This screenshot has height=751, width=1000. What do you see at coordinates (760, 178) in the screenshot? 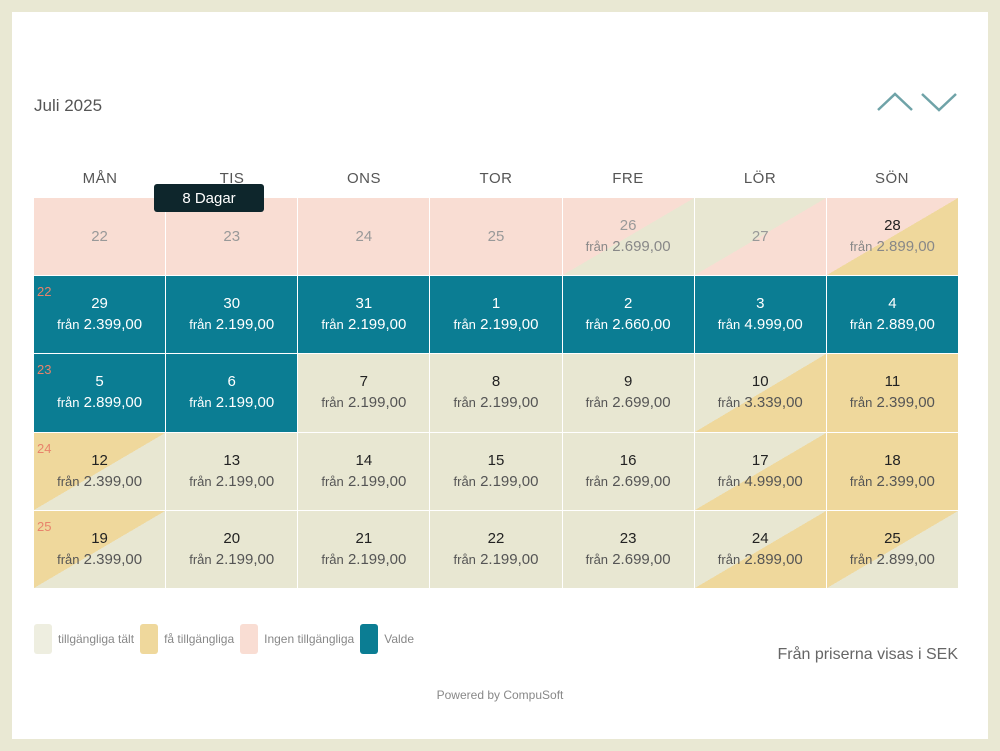
I see `weekday-label: LÖR` at bounding box center [760, 178].